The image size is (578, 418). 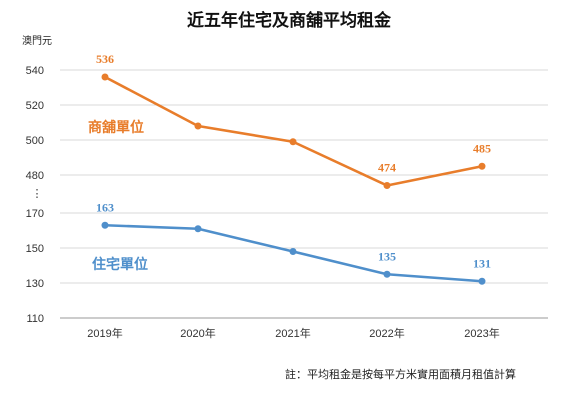 I want to click on data-label: 131, so click(x=482, y=263).